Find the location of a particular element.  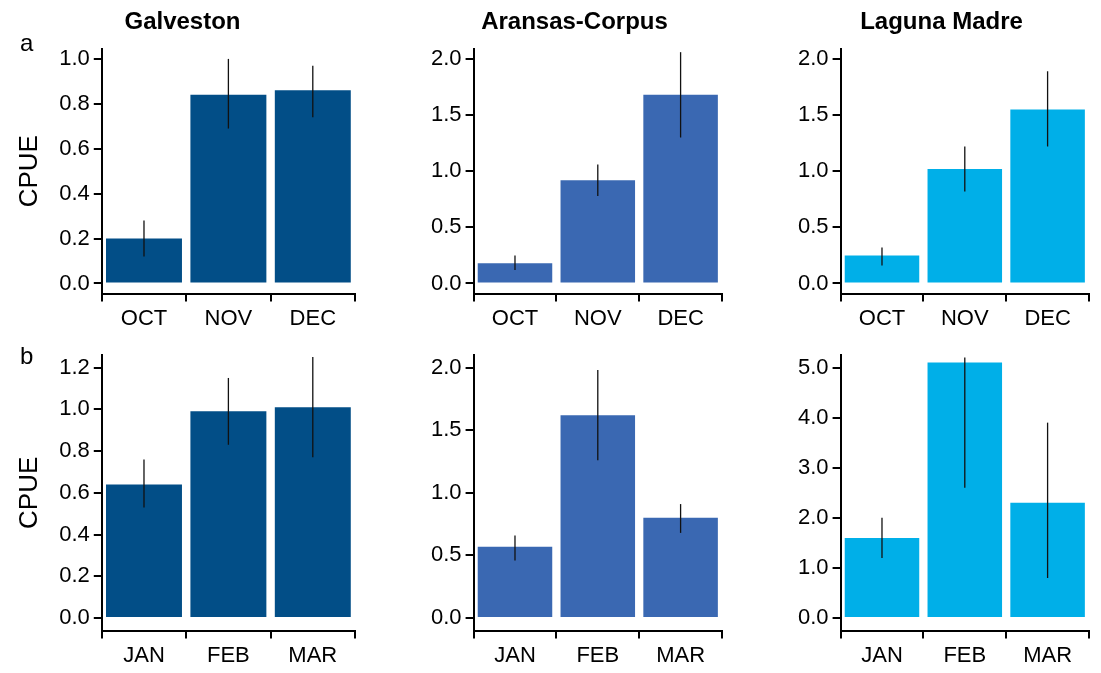

text: a is located at coordinates (27, 42).